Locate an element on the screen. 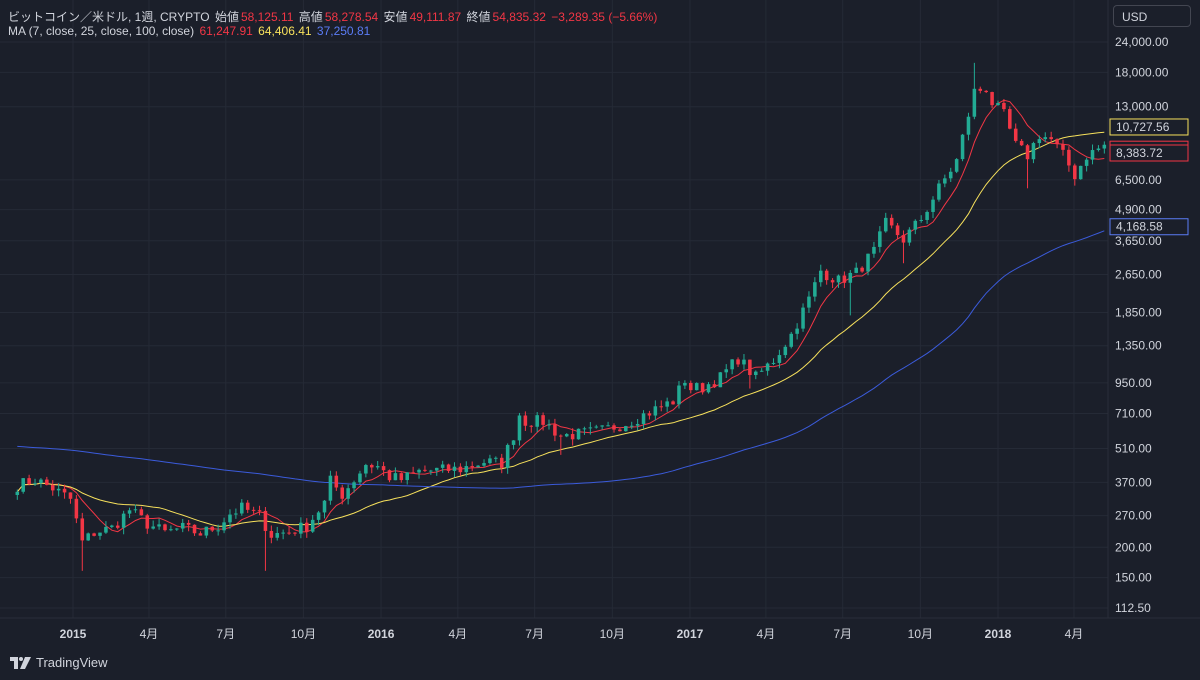 The image size is (1200, 680). ma25-value: 64,406.41 is located at coordinates (285, 31).